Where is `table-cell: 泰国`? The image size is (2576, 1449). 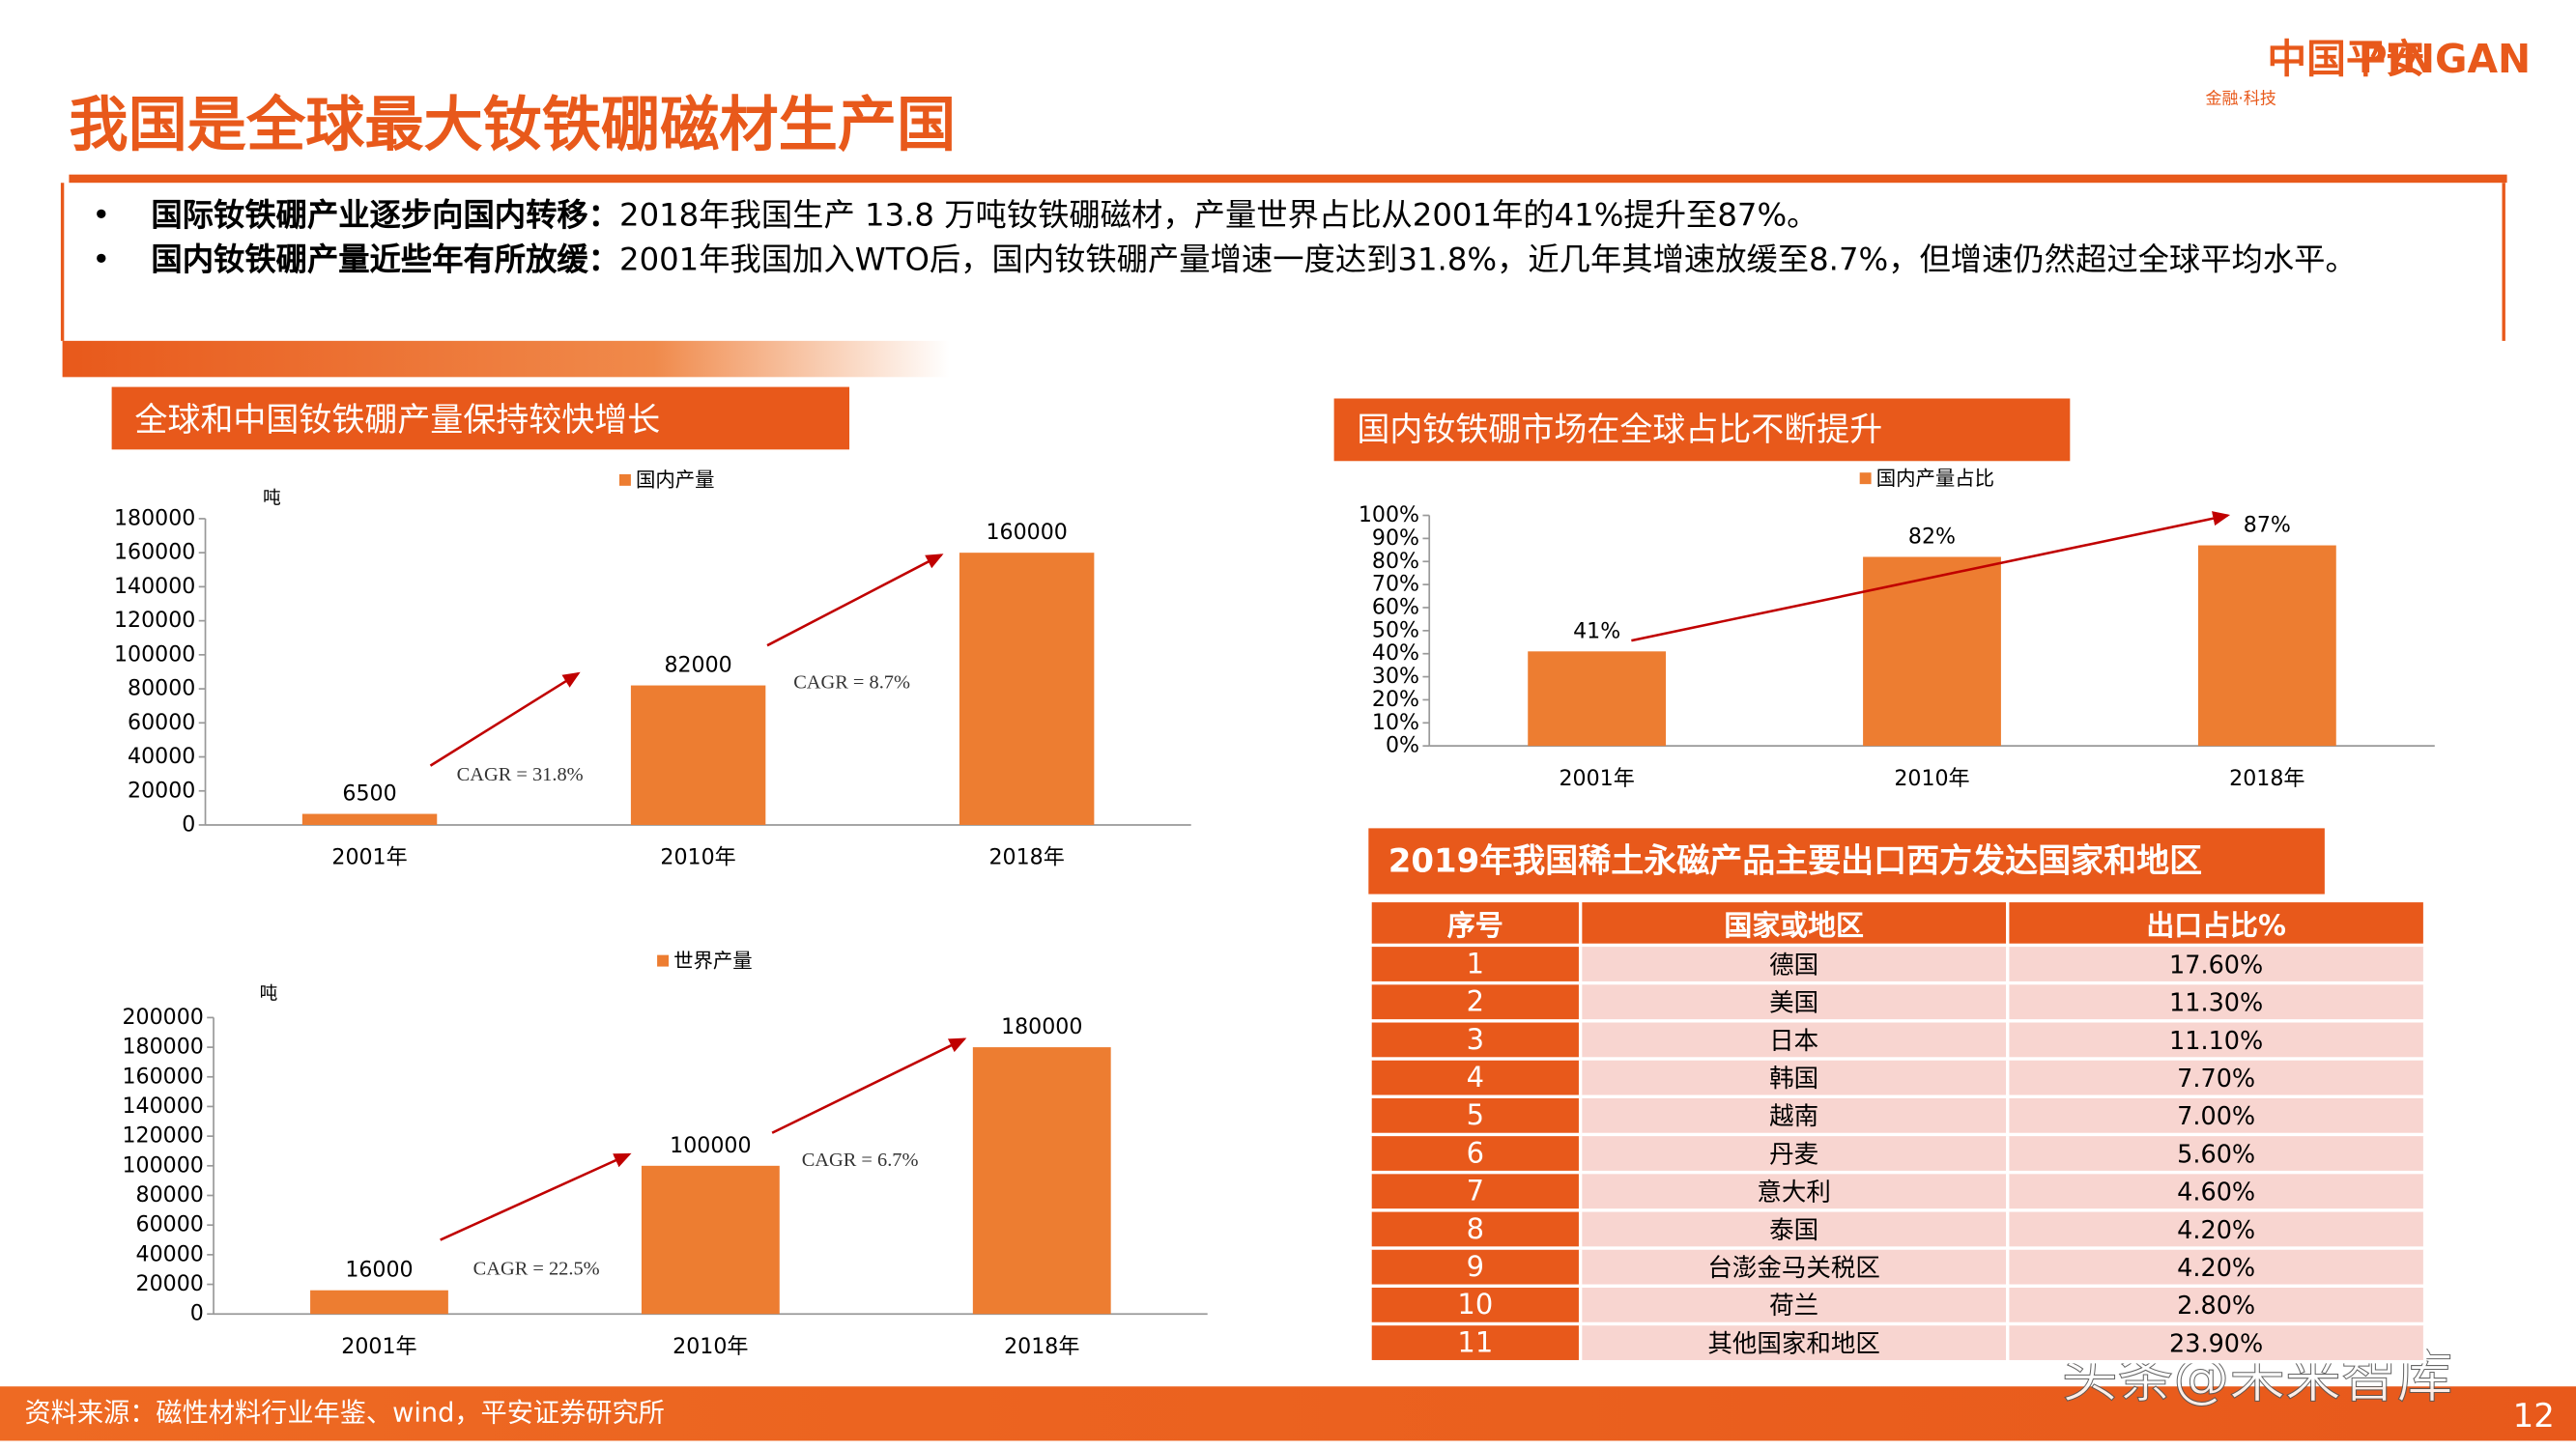 table-cell: 泰国 is located at coordinates (1794, 1229).